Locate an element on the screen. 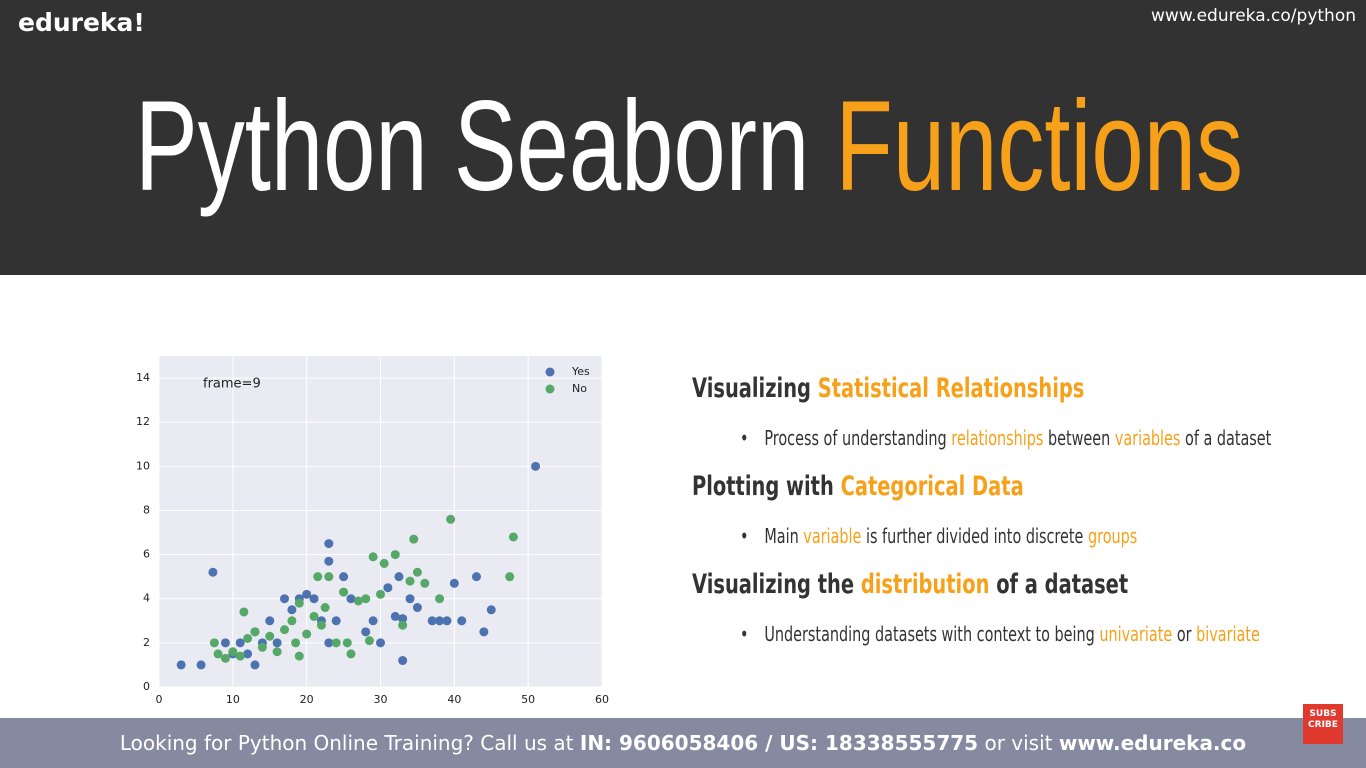 This screenshot has height=768, width=1366. bullet-part: relationships is located at coordinates (997, 438).